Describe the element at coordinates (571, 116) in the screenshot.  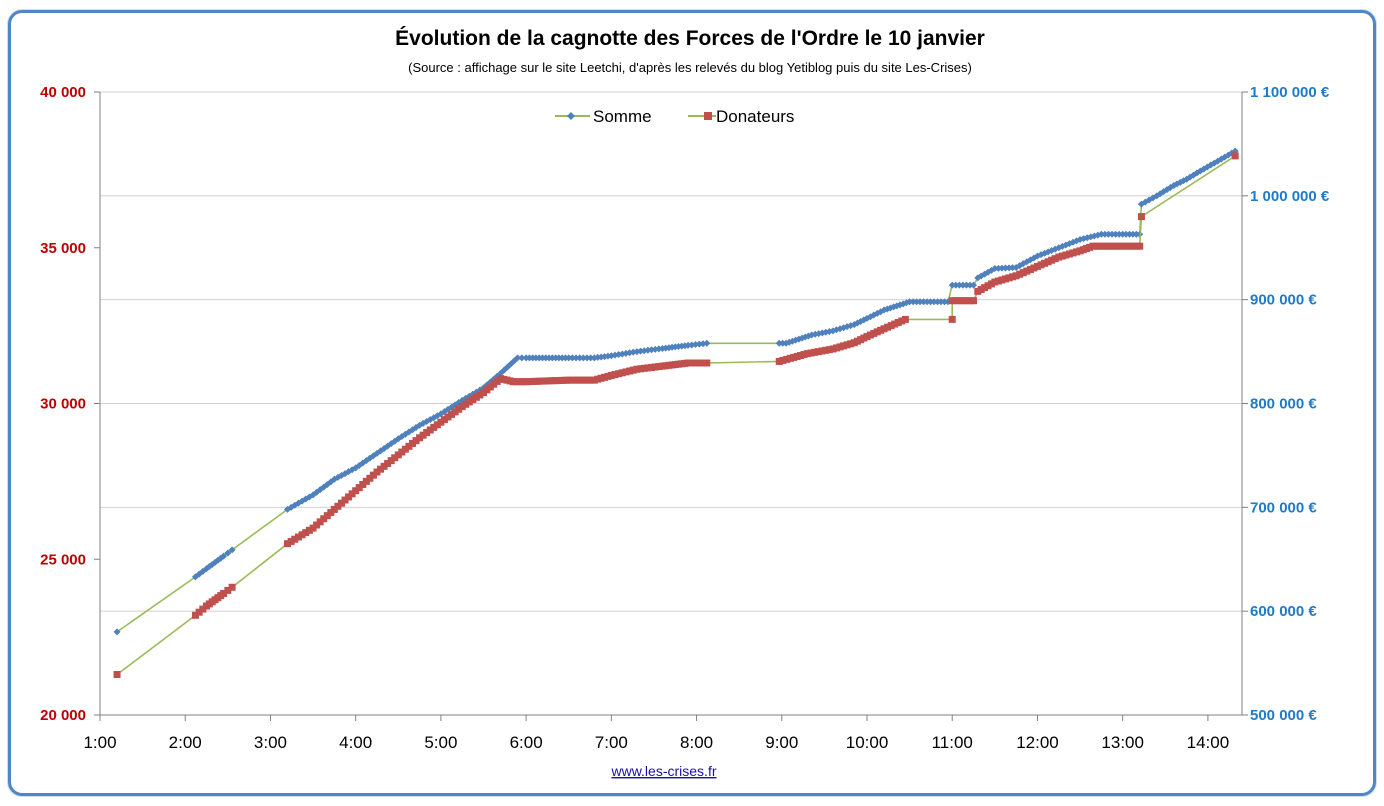
I see `legend-somme-marker` at that location.